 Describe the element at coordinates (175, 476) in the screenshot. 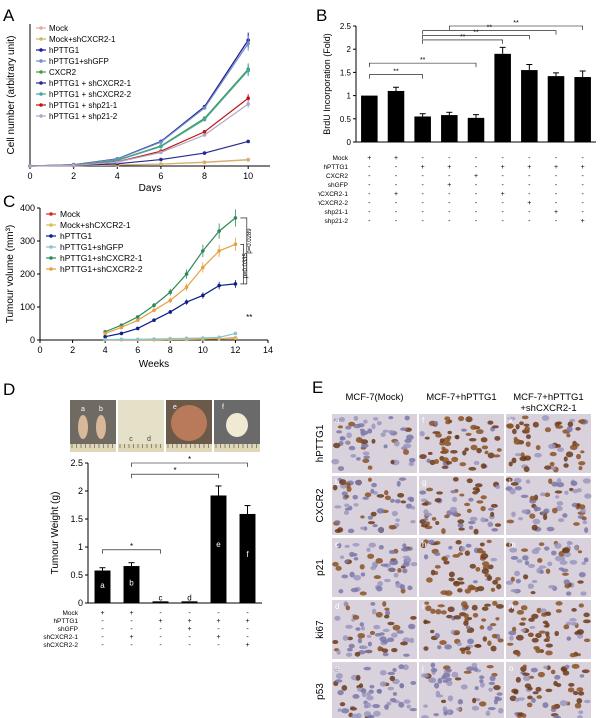

I see `significance-bracket` at that location.